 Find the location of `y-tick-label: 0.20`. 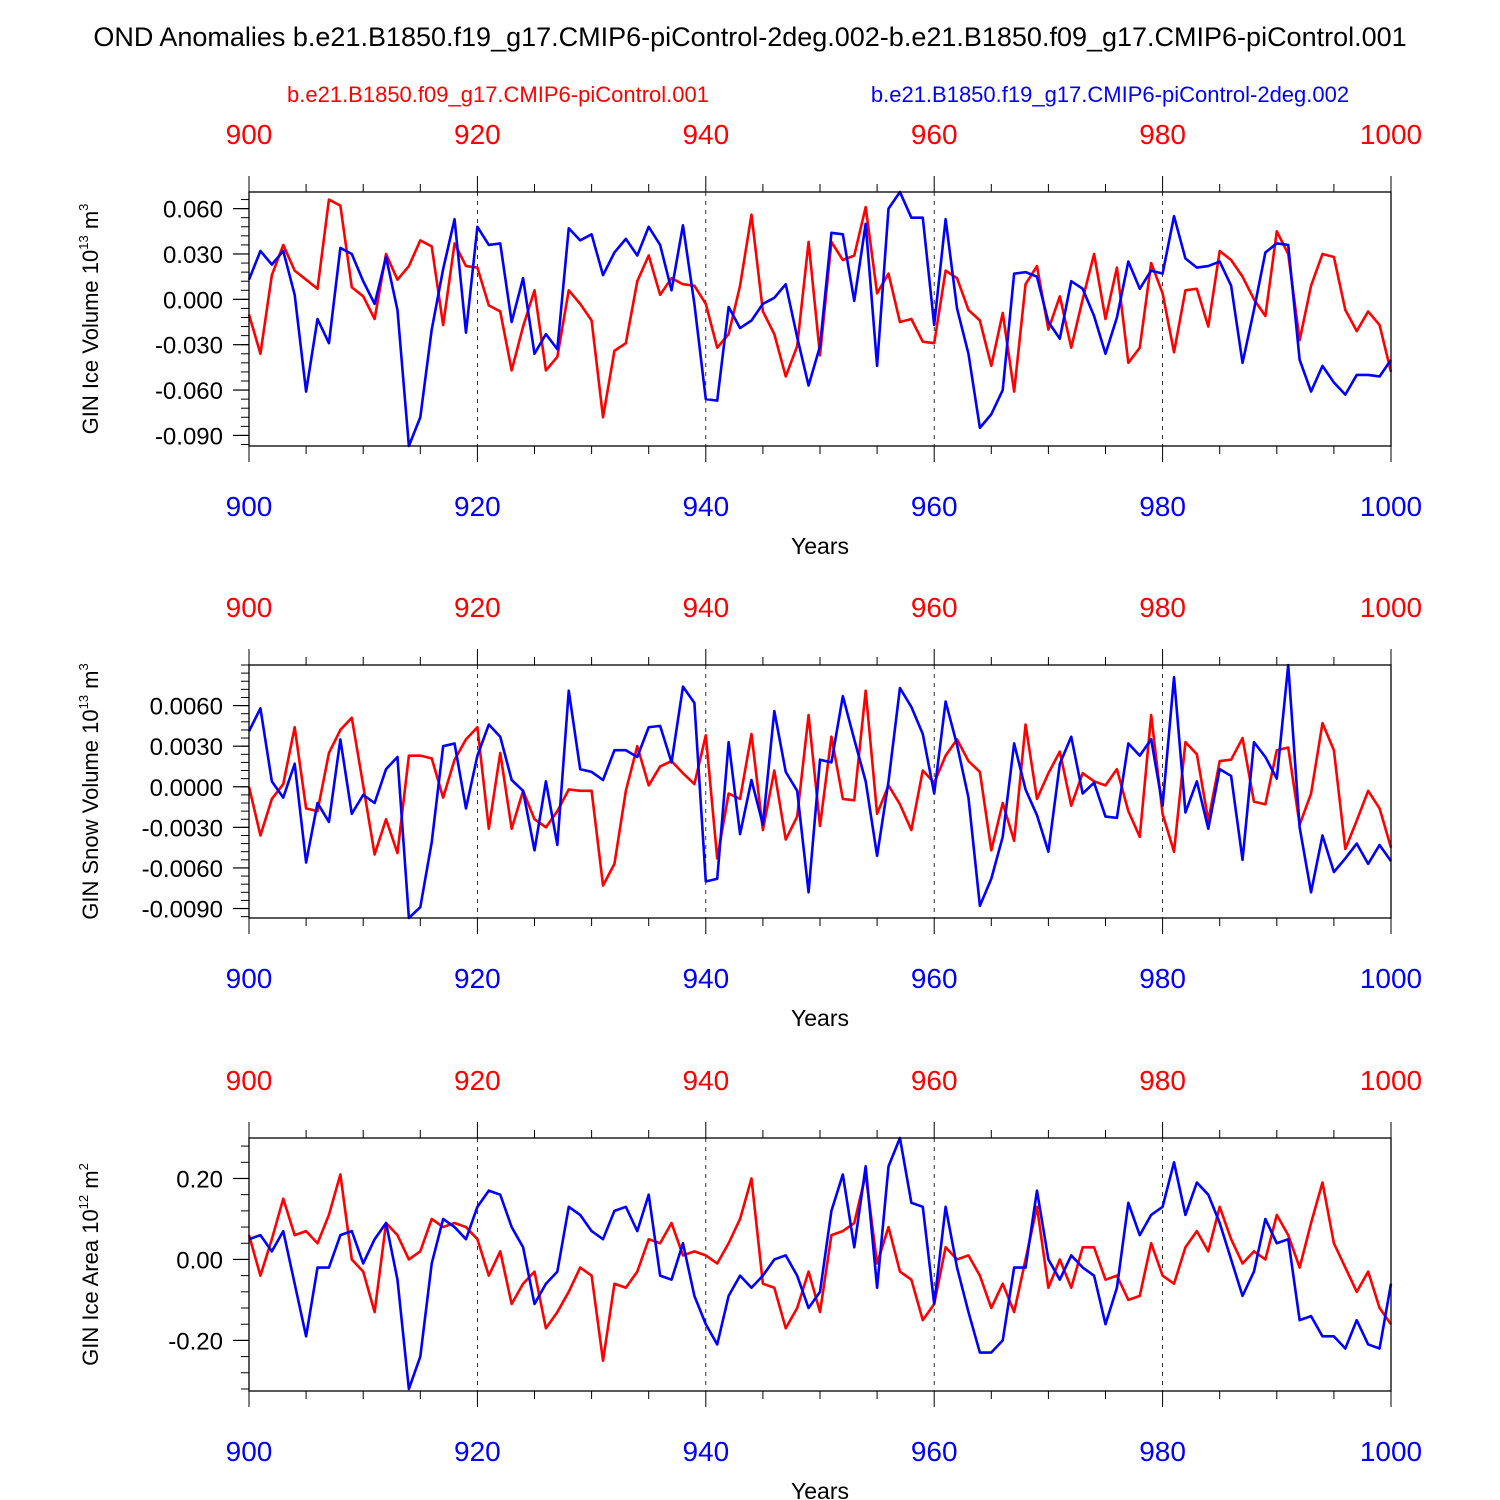

y-tick-label: 0.20 is located at coordinates (199, 1179).